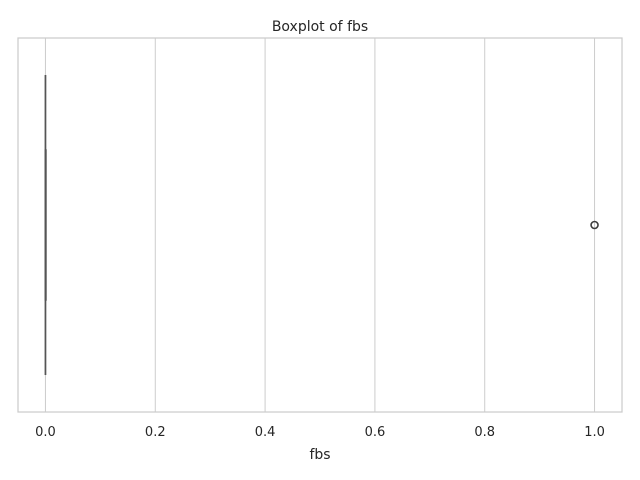  What do you see at coordinates (155, 432) in the screenshot?
I see `x-tick-label: 0.2` at bounding box center [155, 432].